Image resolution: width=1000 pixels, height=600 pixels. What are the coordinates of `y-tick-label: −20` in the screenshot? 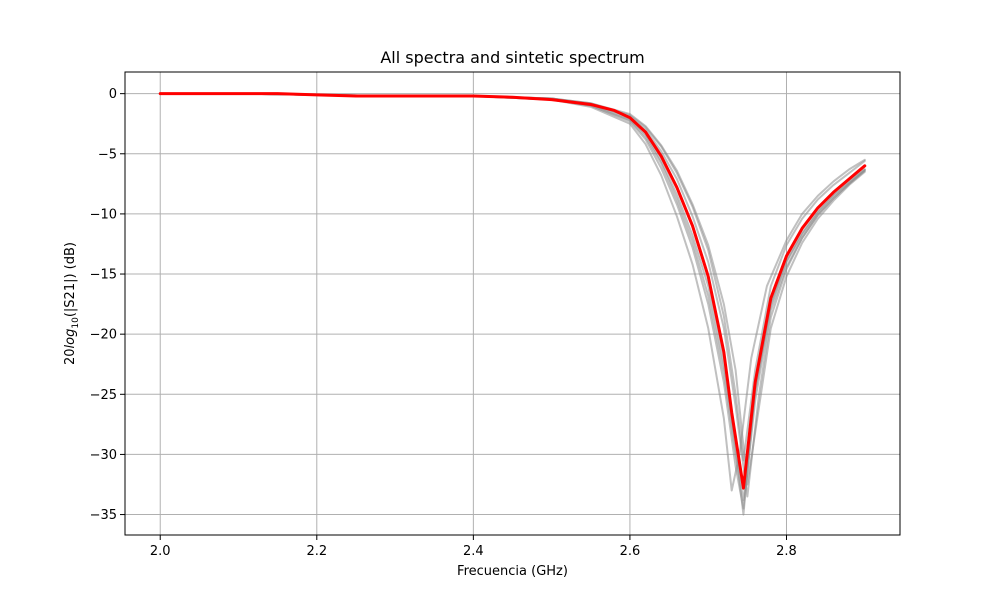 It's located at (103, 335).